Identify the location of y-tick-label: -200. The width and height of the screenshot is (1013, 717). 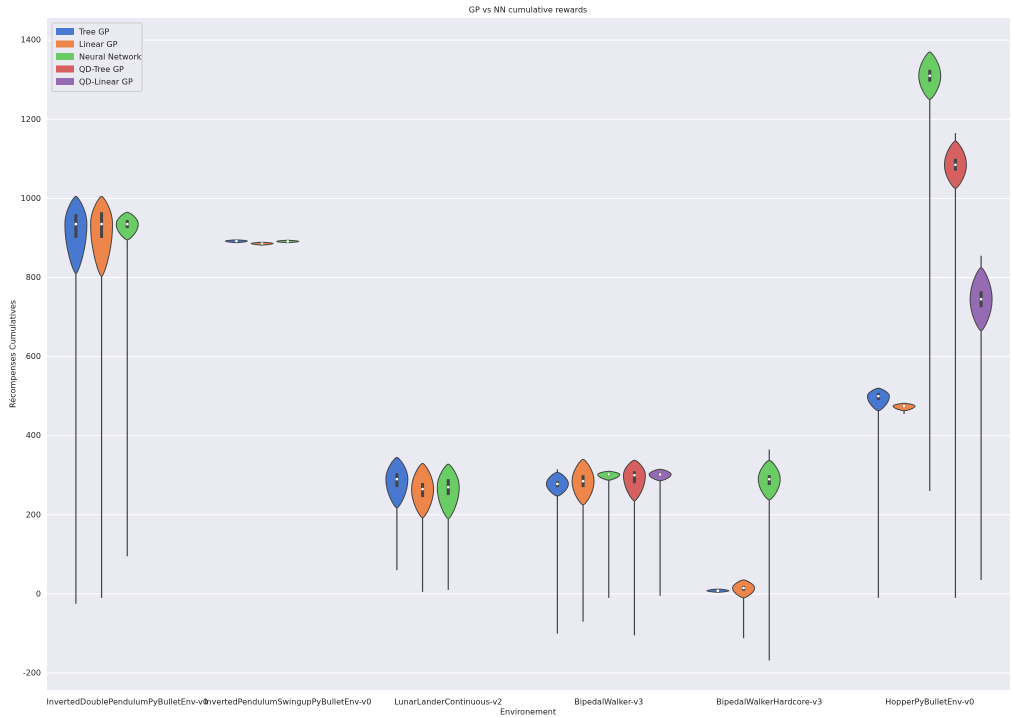
(32, 672).